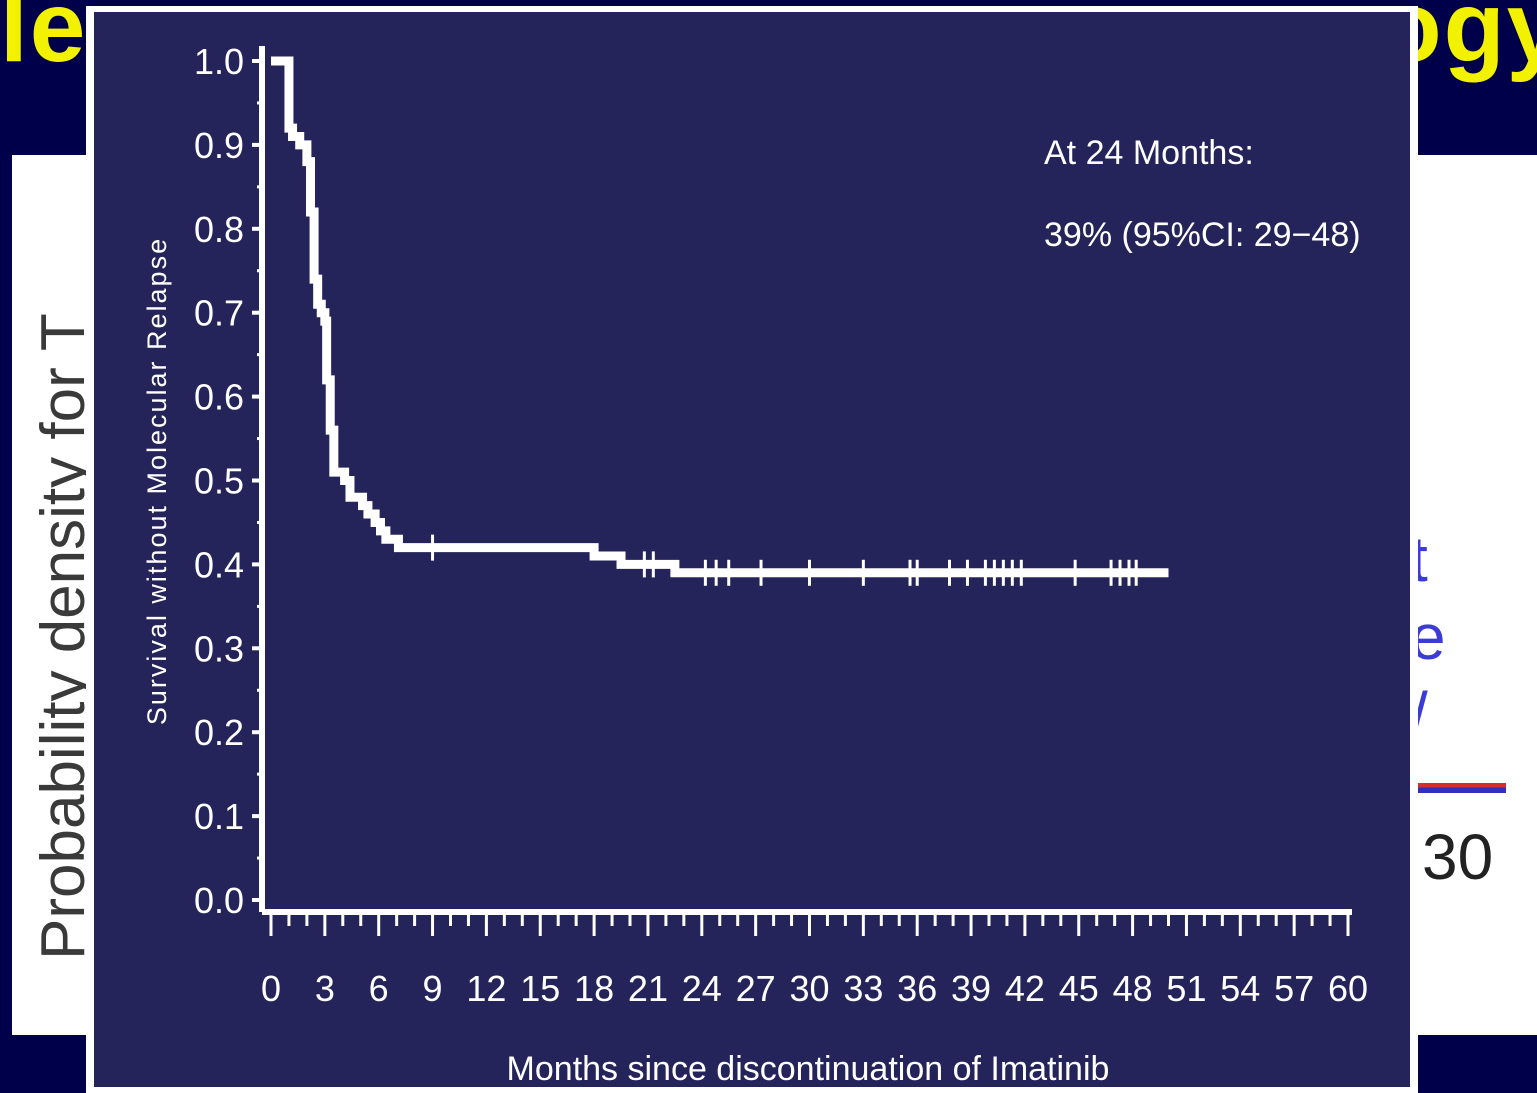 Image resolution: width=1537 pixels, height=1093 pixels. What do you see at coordinates (808, 1069) in the screenshot?
I see `x-axis-title: Months since discontinuation of Imatinib` at bounding box center [808, 1069].